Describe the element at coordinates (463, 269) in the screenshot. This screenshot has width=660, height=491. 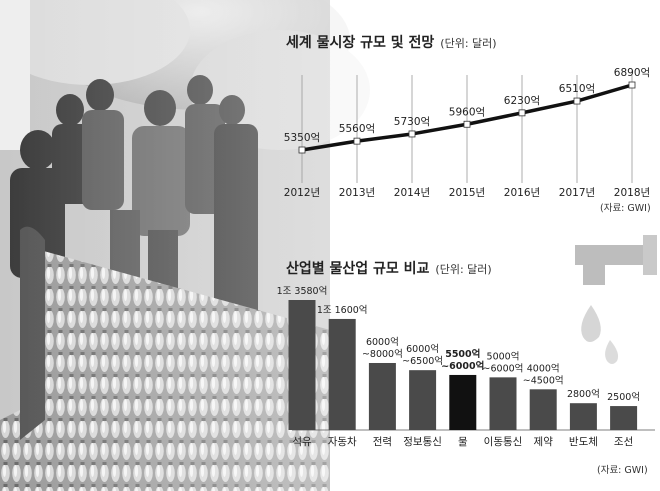
I see `bar-chart-unit: (단위: 달러)` at that location.